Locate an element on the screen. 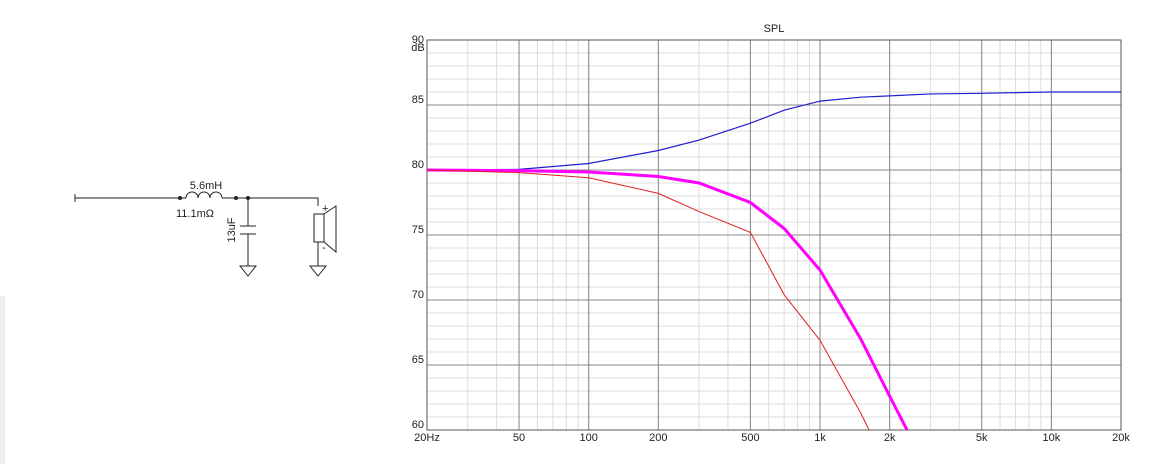 The height and width of the screenshot is (464, 1150). y-tick-label: 65 is located at coordinates (418, 360).